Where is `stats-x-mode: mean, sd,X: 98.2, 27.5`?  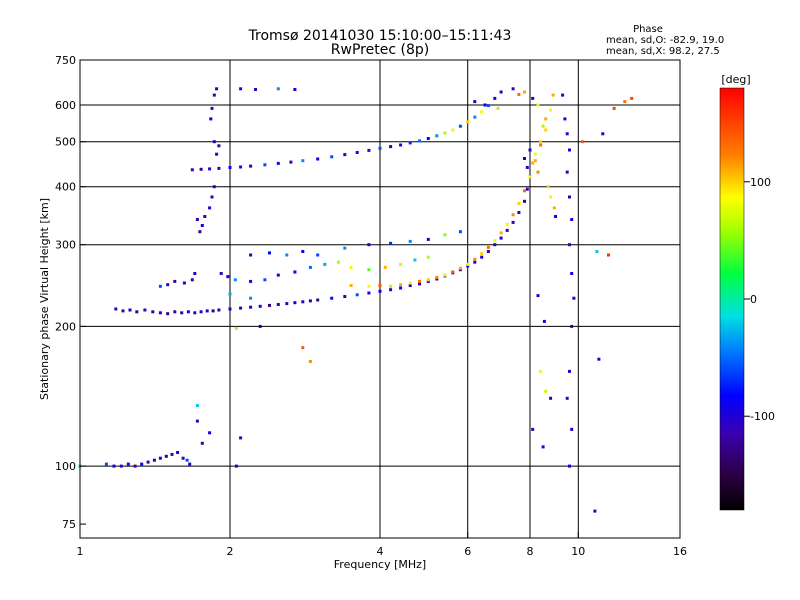 stats-x-mode: mean, sd,X: 98.2, 27.5 is located at coordinates (663, 51).